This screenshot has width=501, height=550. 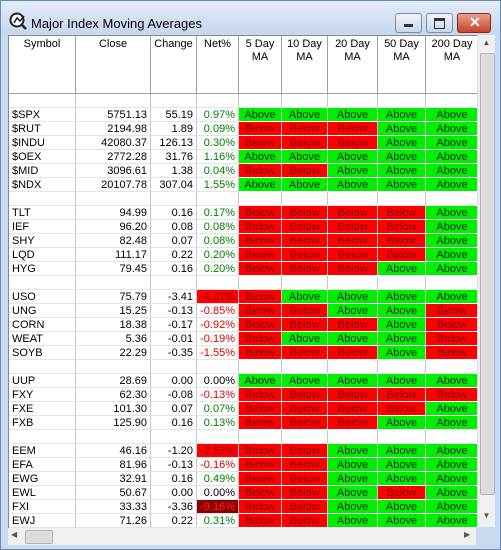 I want to click on change-cell: -3.36, so click(x=174, y=507).